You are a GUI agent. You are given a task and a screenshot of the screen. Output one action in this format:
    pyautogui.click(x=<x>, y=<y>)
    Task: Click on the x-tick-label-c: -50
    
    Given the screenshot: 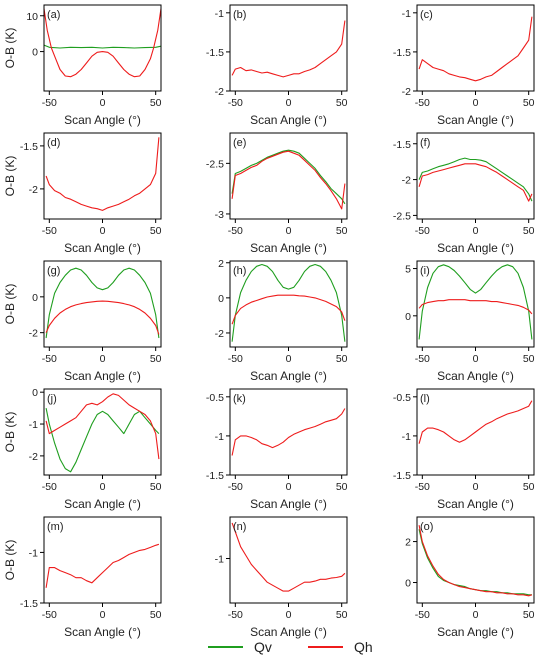 What is the action you would take?
    pyautogui.click(x=422, y=103)
    